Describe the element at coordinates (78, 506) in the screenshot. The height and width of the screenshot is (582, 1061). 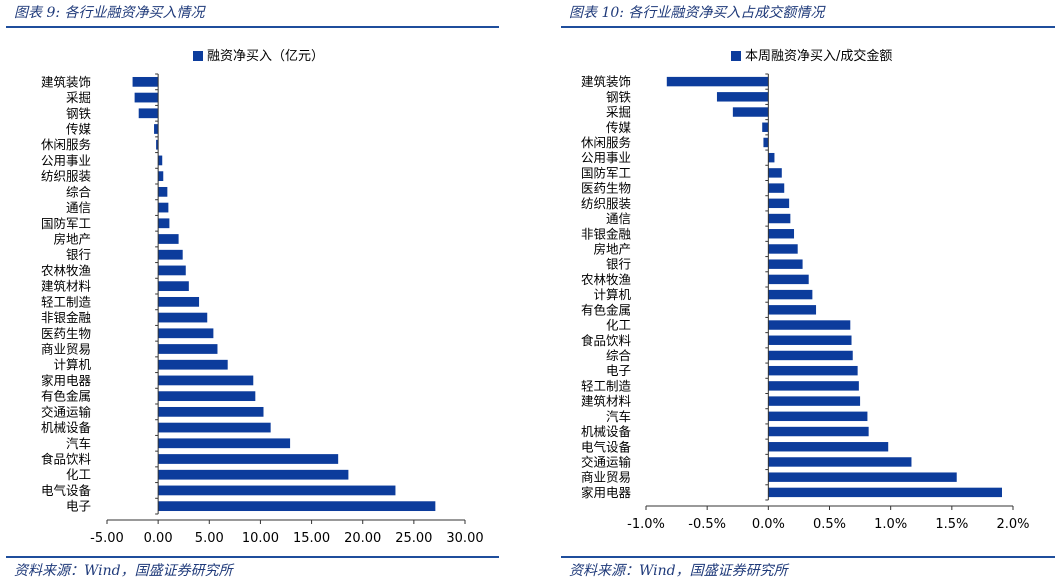
I see `category-label: 电子` at that location.